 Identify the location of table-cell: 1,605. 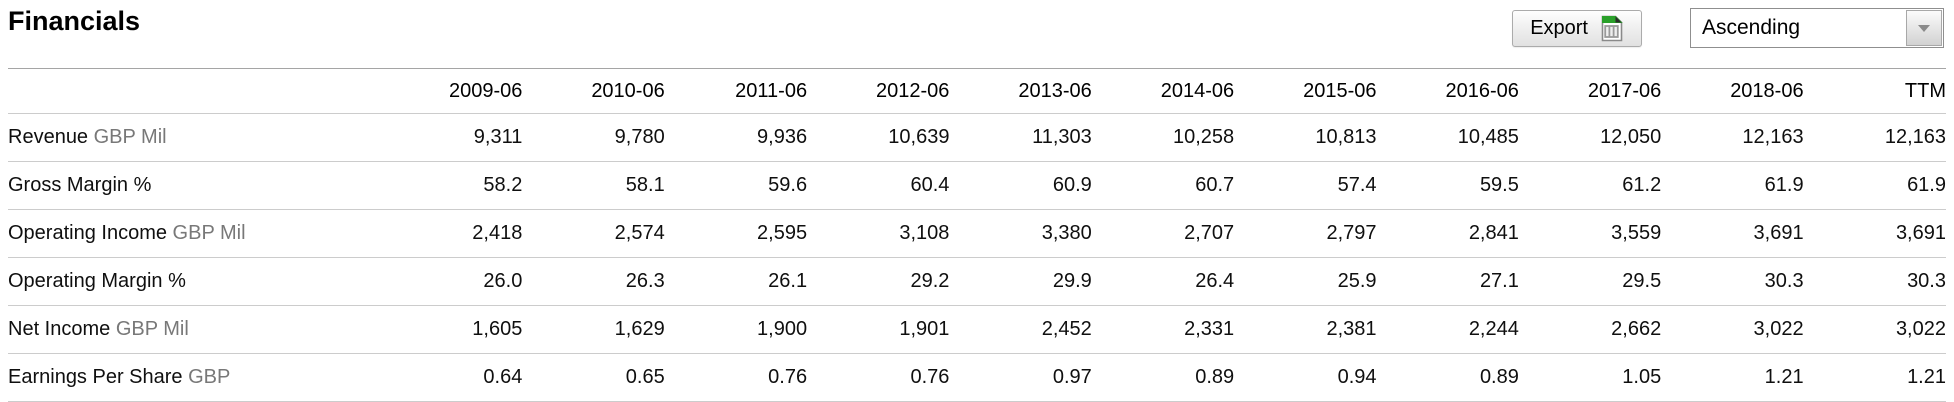
(497, 329).